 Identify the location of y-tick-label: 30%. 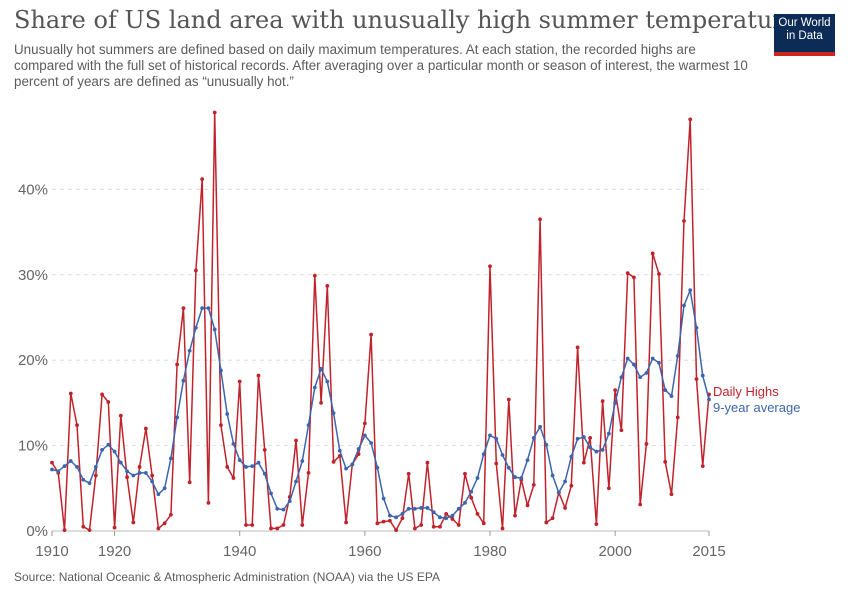
(33, 275).